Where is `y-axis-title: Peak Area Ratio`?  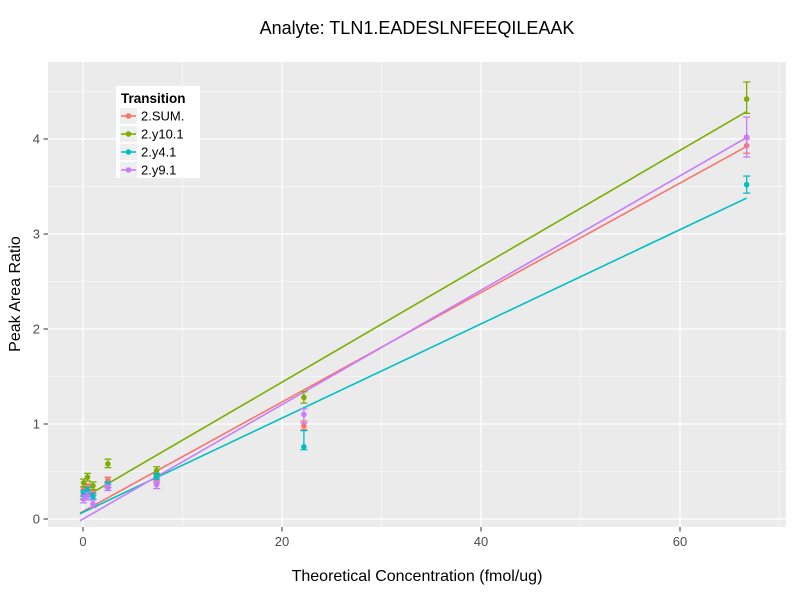 y-axis-title: Peak Area Ratio is located at coordinates (15, 294).